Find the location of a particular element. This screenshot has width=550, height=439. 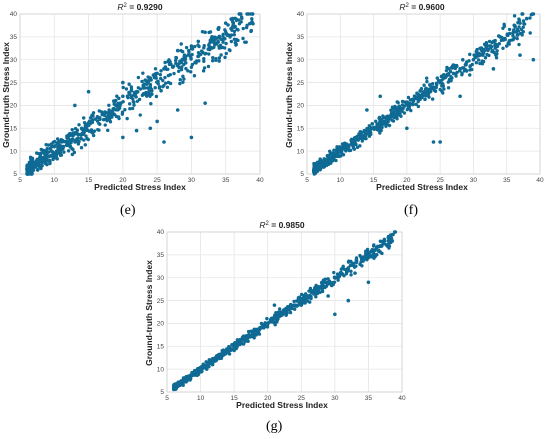

title-value: = 0.9600 is located at coordinates (427, 7).